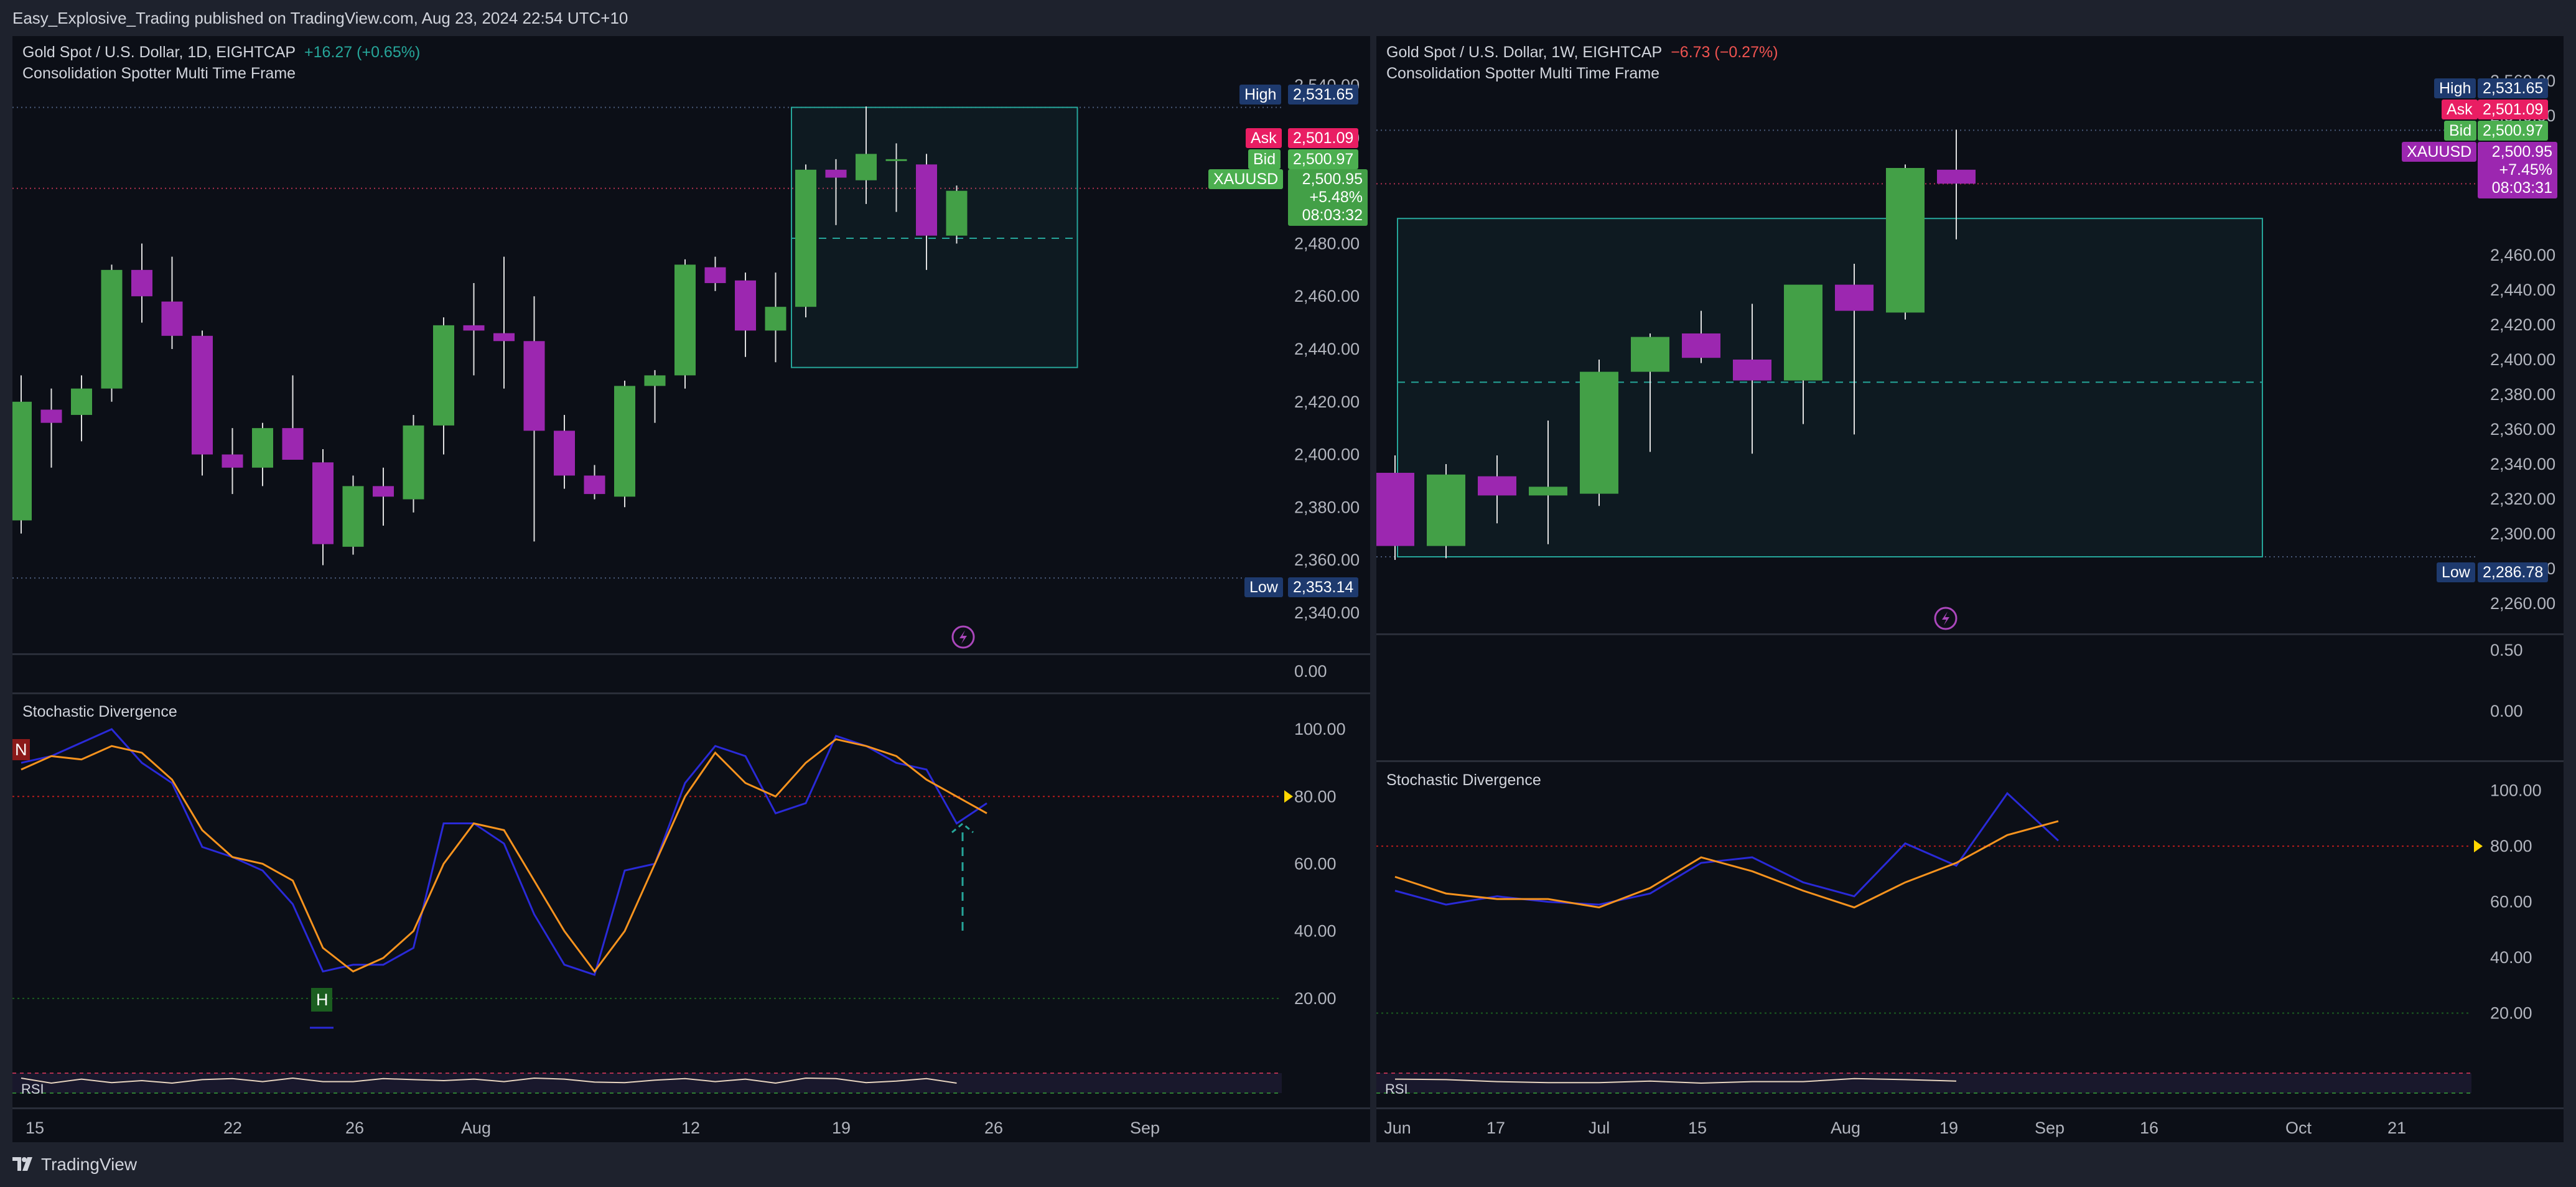 This screenshot has width=2576, height=1187. Describe the element at coordinates (2050, 1128) in the screenshot. I see `time-axis-label: Sep` at that location.